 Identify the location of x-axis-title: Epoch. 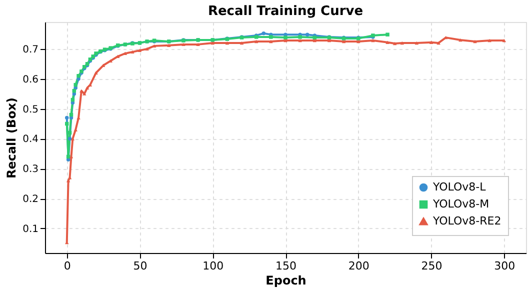
(286, 281).